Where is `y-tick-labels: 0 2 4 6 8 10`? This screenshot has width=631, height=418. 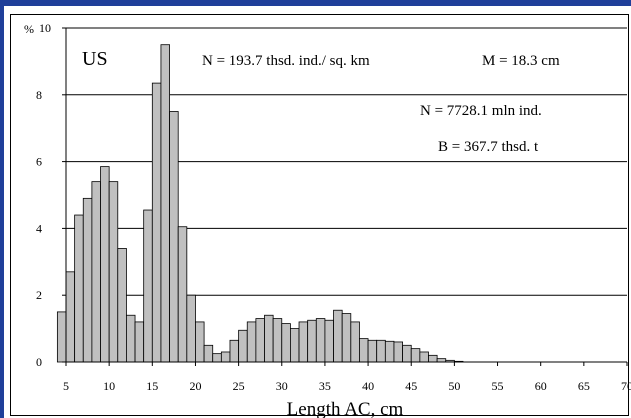
y-tick-labels: 0 2 4 6 8 10 is located at coordinates (43, 195).